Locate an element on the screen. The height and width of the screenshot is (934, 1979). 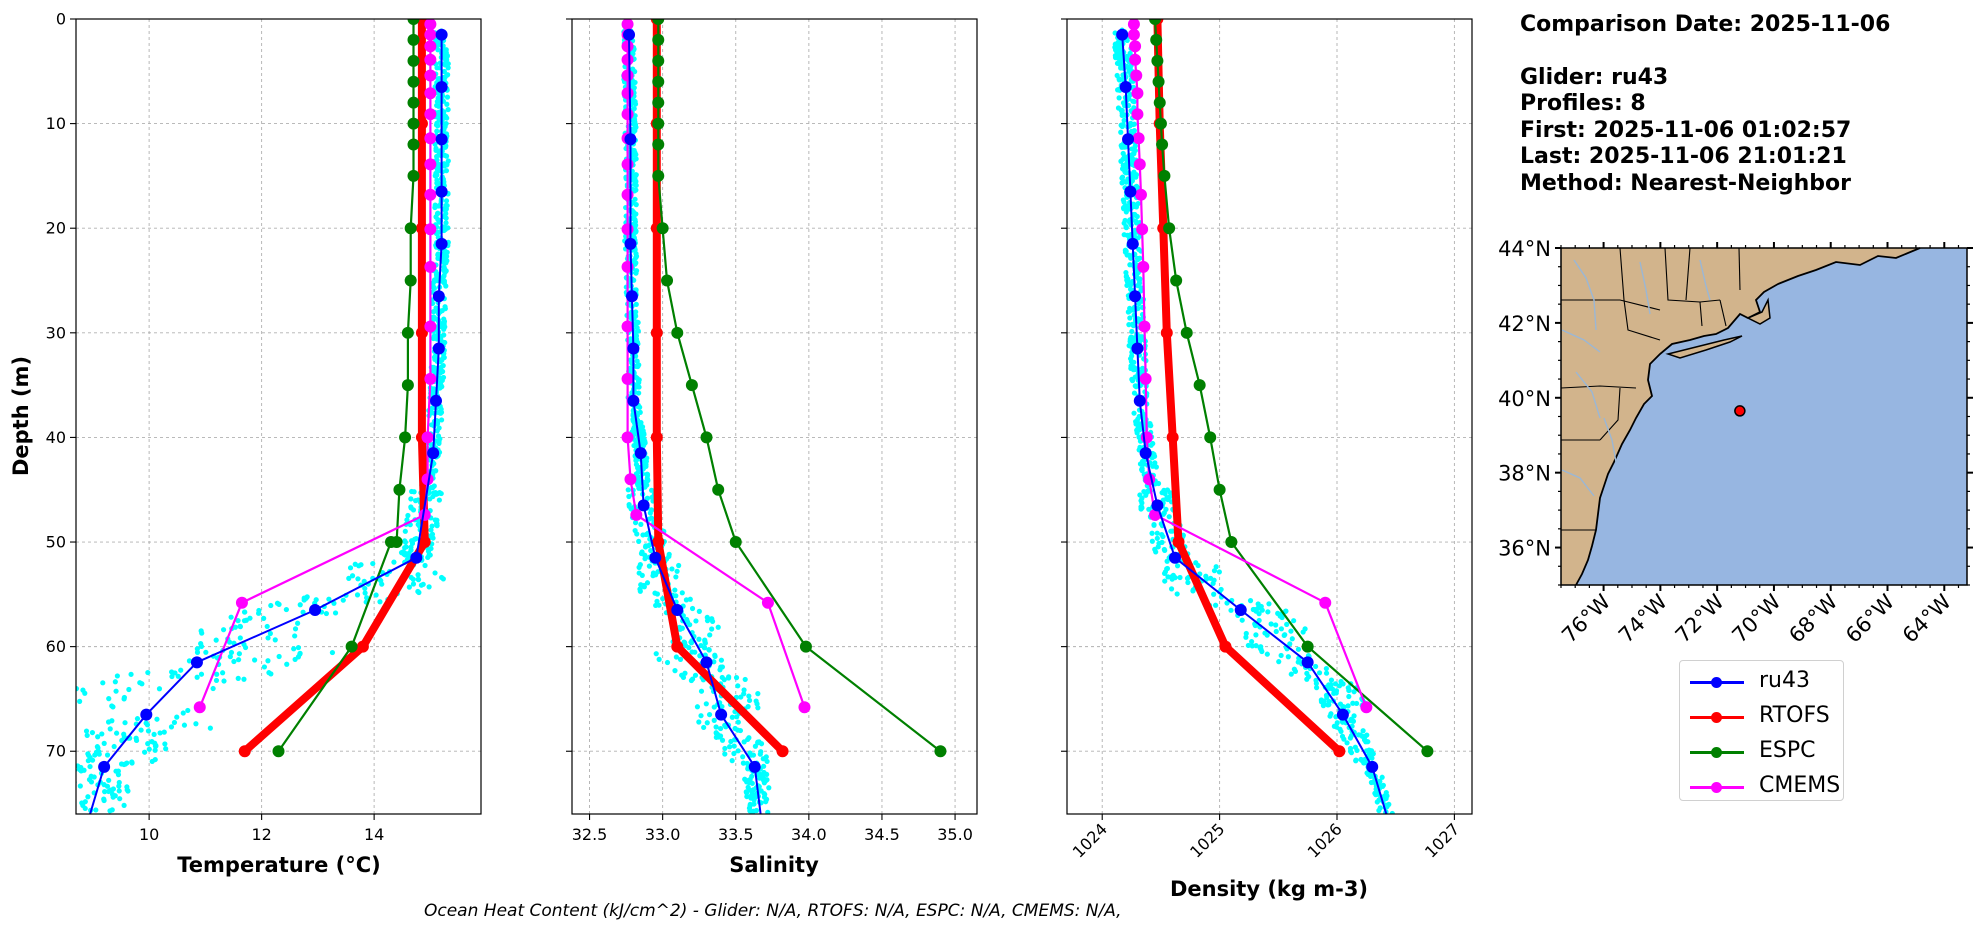
legend-marker-rtofs is located at coordinates (1716, 717).